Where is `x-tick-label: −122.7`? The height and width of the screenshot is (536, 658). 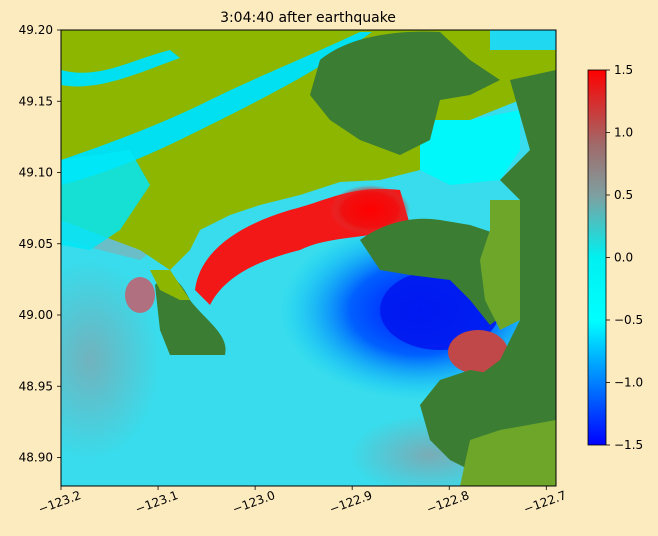
x-tick-label: −122.7 is located at coordinates (545, 502).